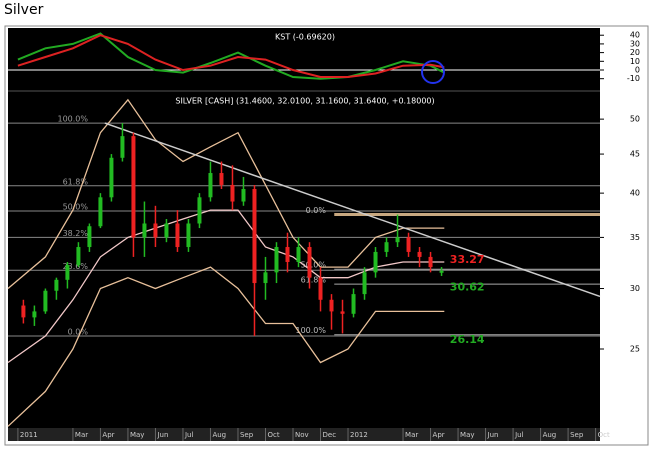  I want to click on x-tick-label: 2012, so click(359, 435).